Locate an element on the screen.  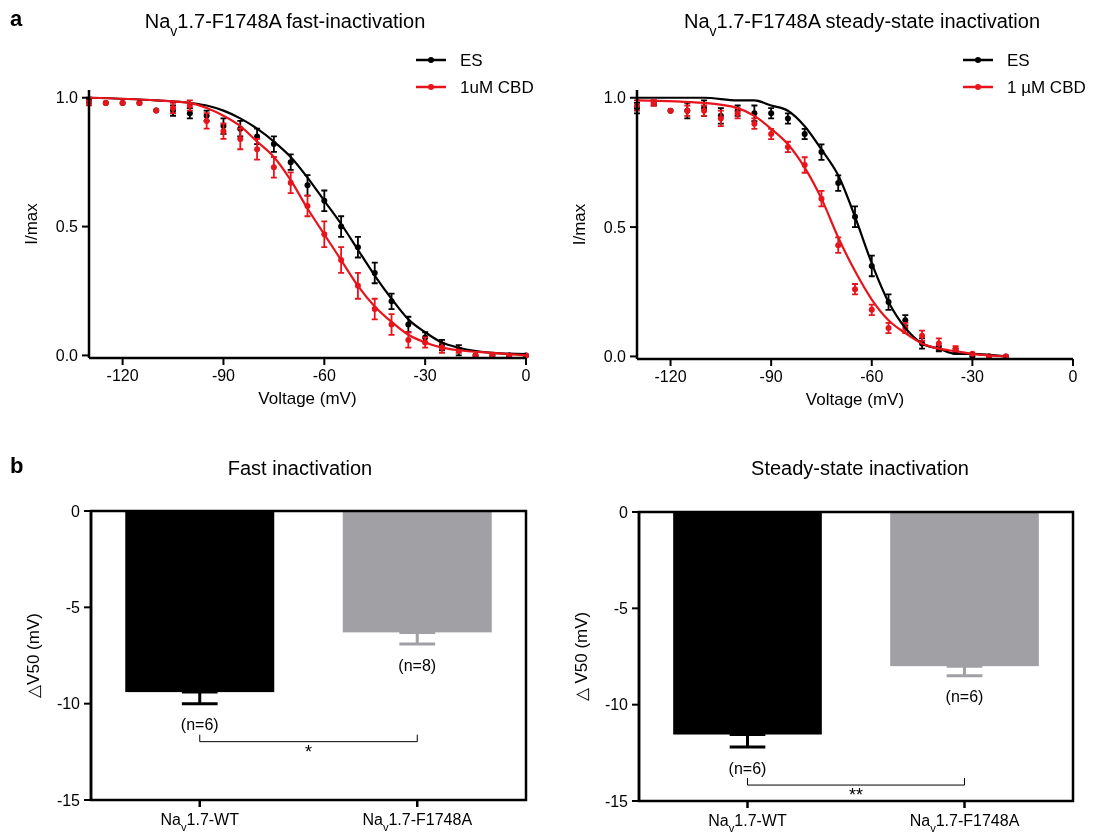
y-axis-title: △ V50 (mV) is located at coordinates (581, 656).